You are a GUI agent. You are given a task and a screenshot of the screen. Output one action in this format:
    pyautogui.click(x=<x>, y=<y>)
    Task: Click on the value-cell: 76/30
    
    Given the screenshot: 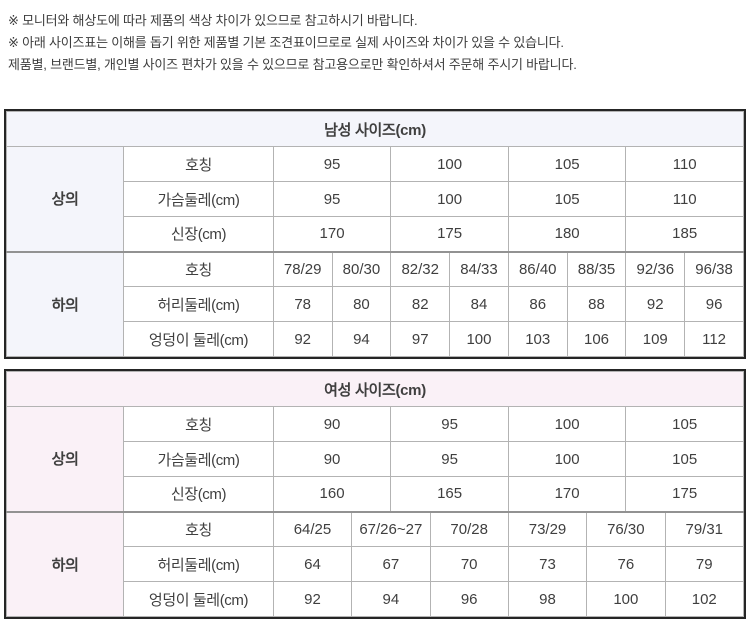 What is the action you would take?
    pyautogui.click(x=626, y=528)
    